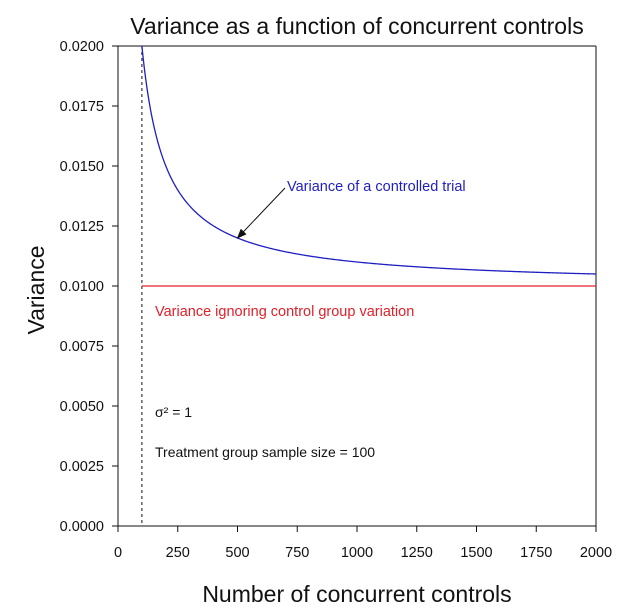  Describe the element at coordinates (82, 407) in the screenshot. I see `y-tick-label: 0.0050` at that location.